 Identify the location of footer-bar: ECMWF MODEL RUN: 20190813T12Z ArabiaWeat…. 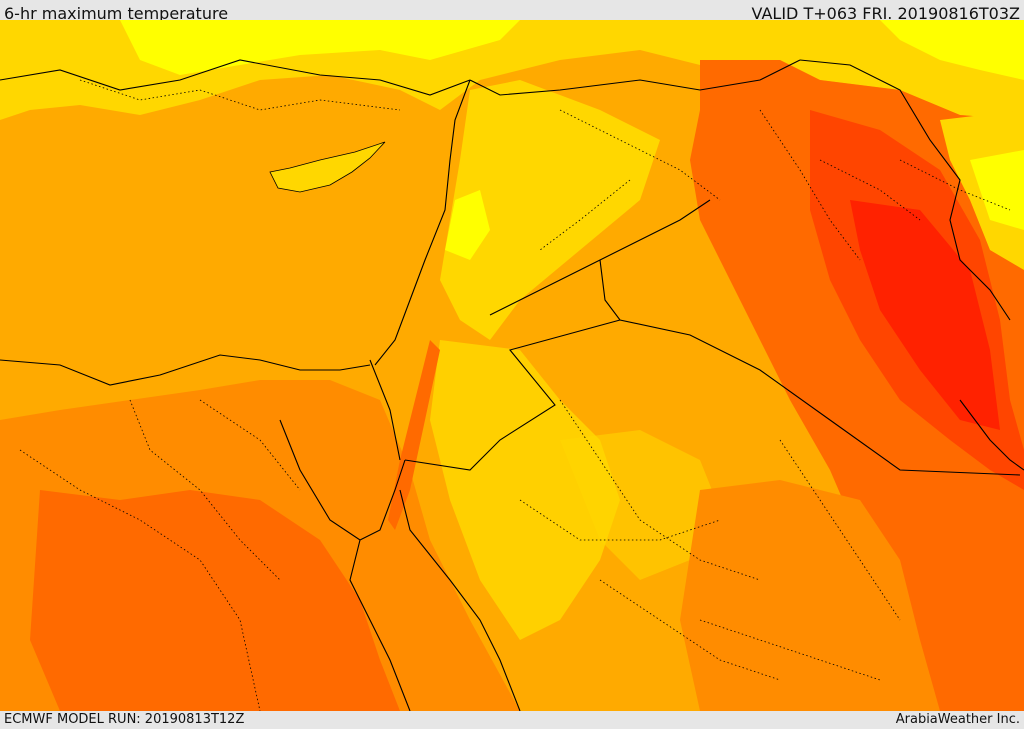
(512, 720).